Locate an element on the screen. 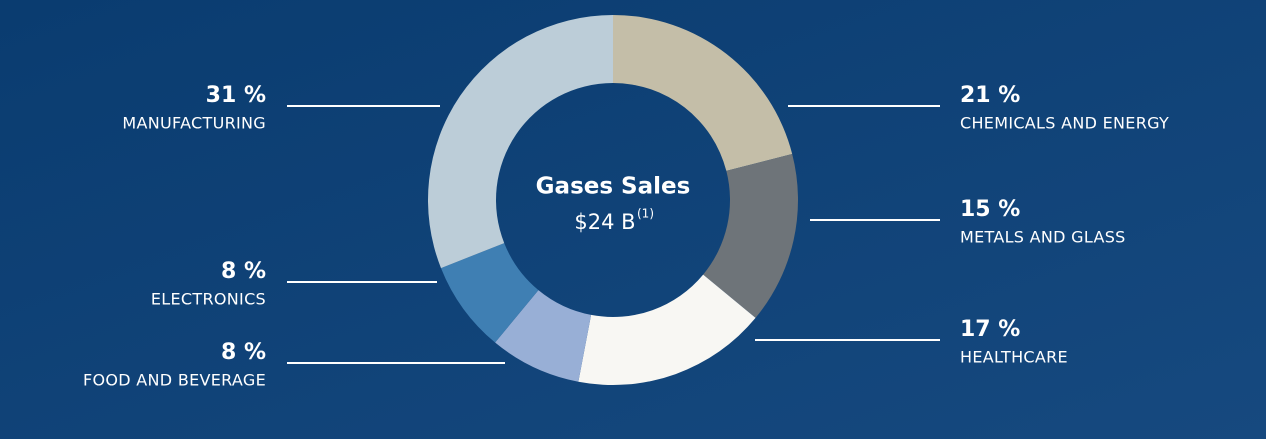  category-label: FOOD AND BEVERAGE is located at coordinates (174, 380).